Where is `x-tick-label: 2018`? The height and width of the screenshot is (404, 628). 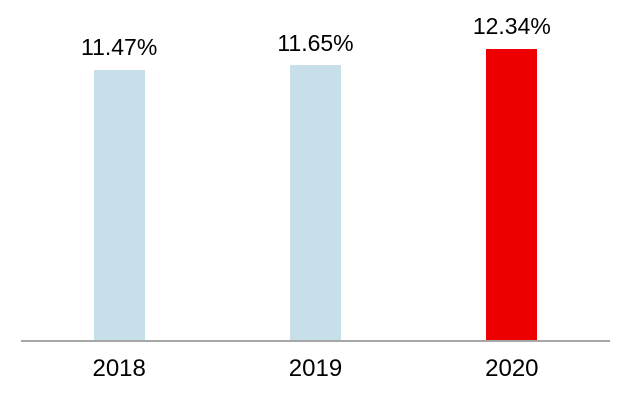
x-tick-label: 2018 is located at coordinates (119, 368).